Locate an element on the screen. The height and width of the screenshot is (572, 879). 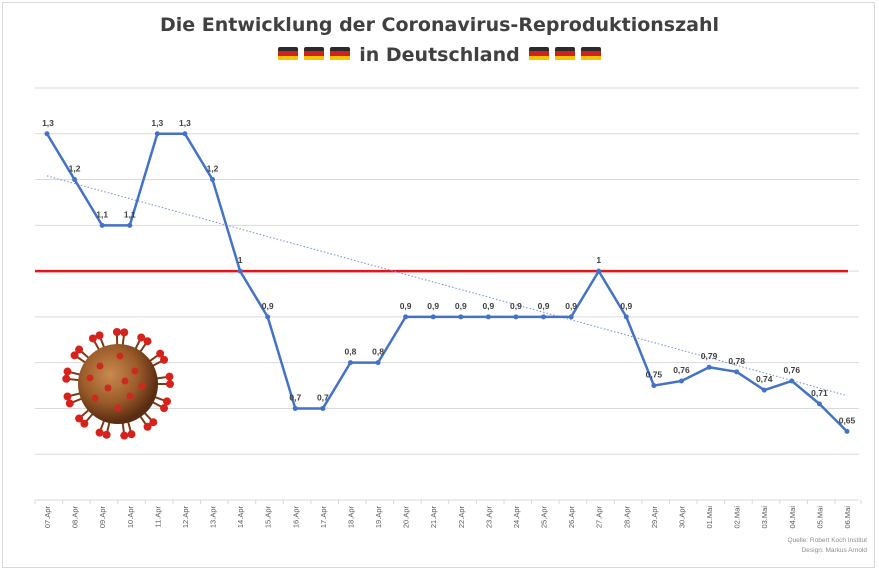
data-label: 0,75 is located at coordinates (654, 375).